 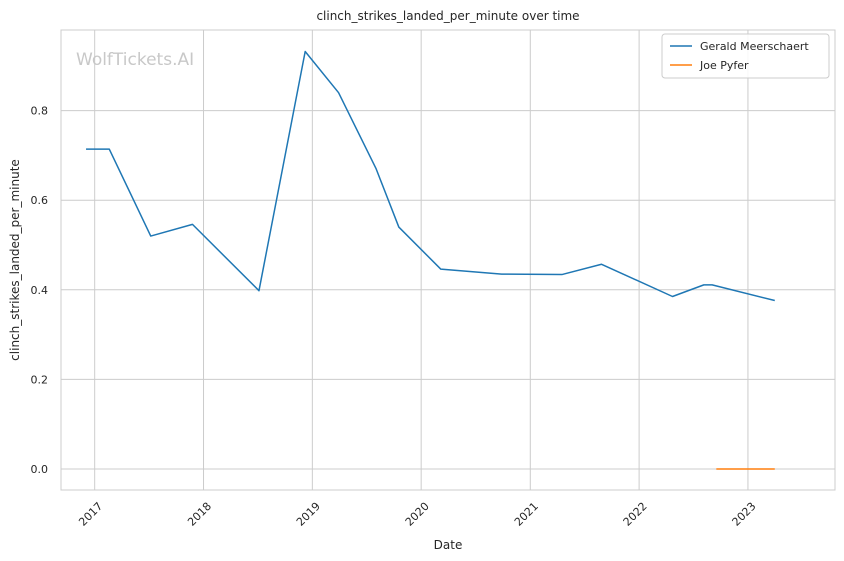 I want to click on legend-box, so click(x=745, y=56).